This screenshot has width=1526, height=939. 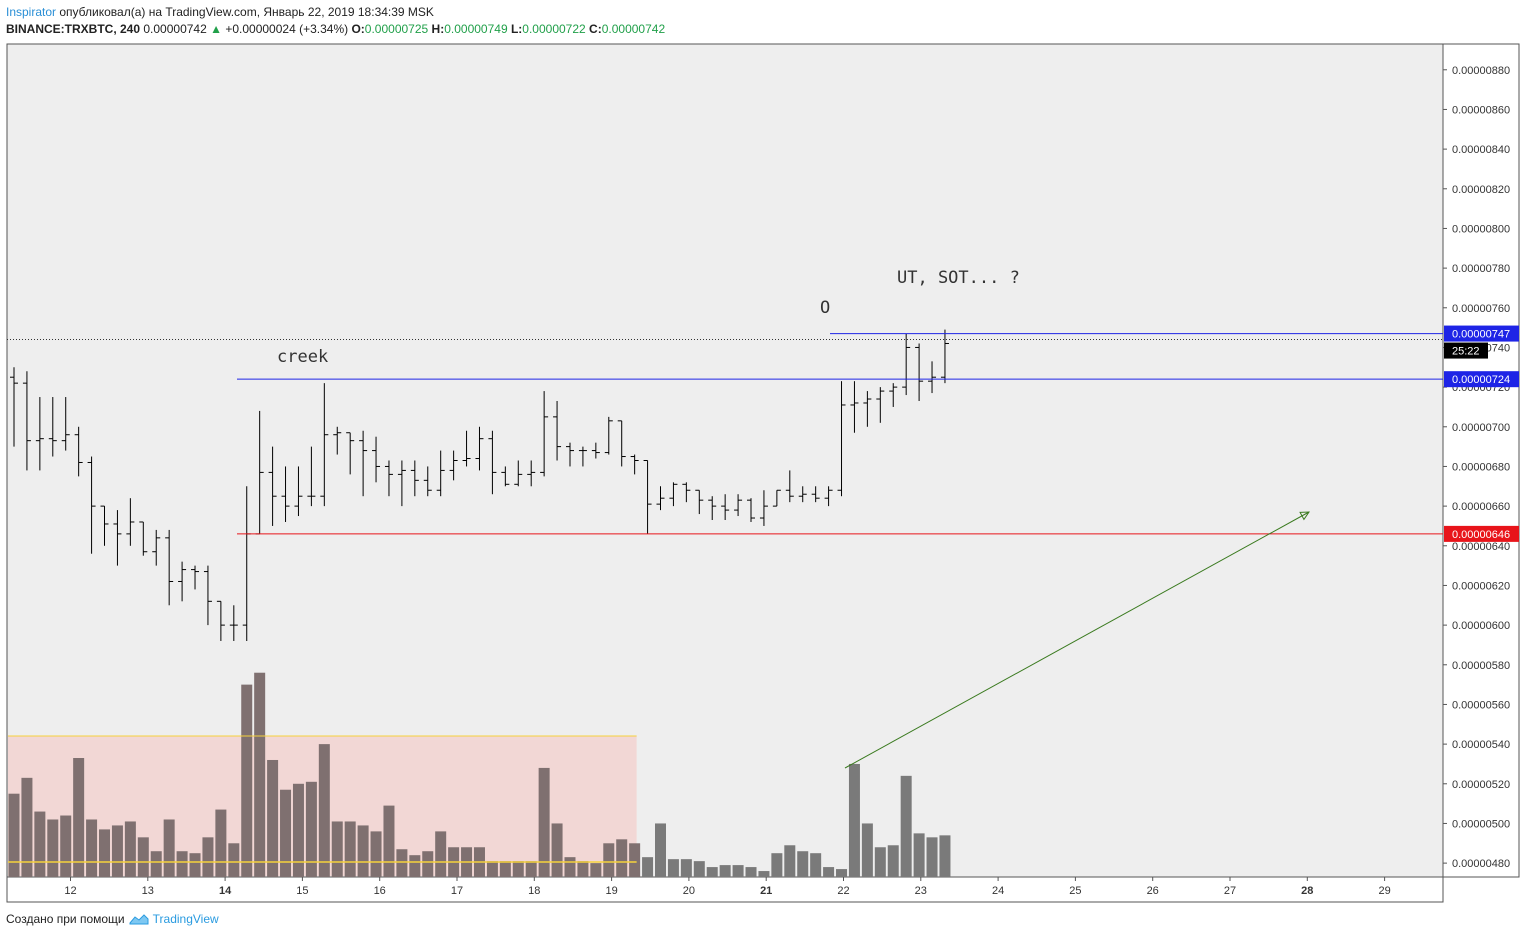 What do you see at coordinates (1153, 891) in the screenshot?
I see `x-tick-label: 26` at bounding box center [1153, 891].